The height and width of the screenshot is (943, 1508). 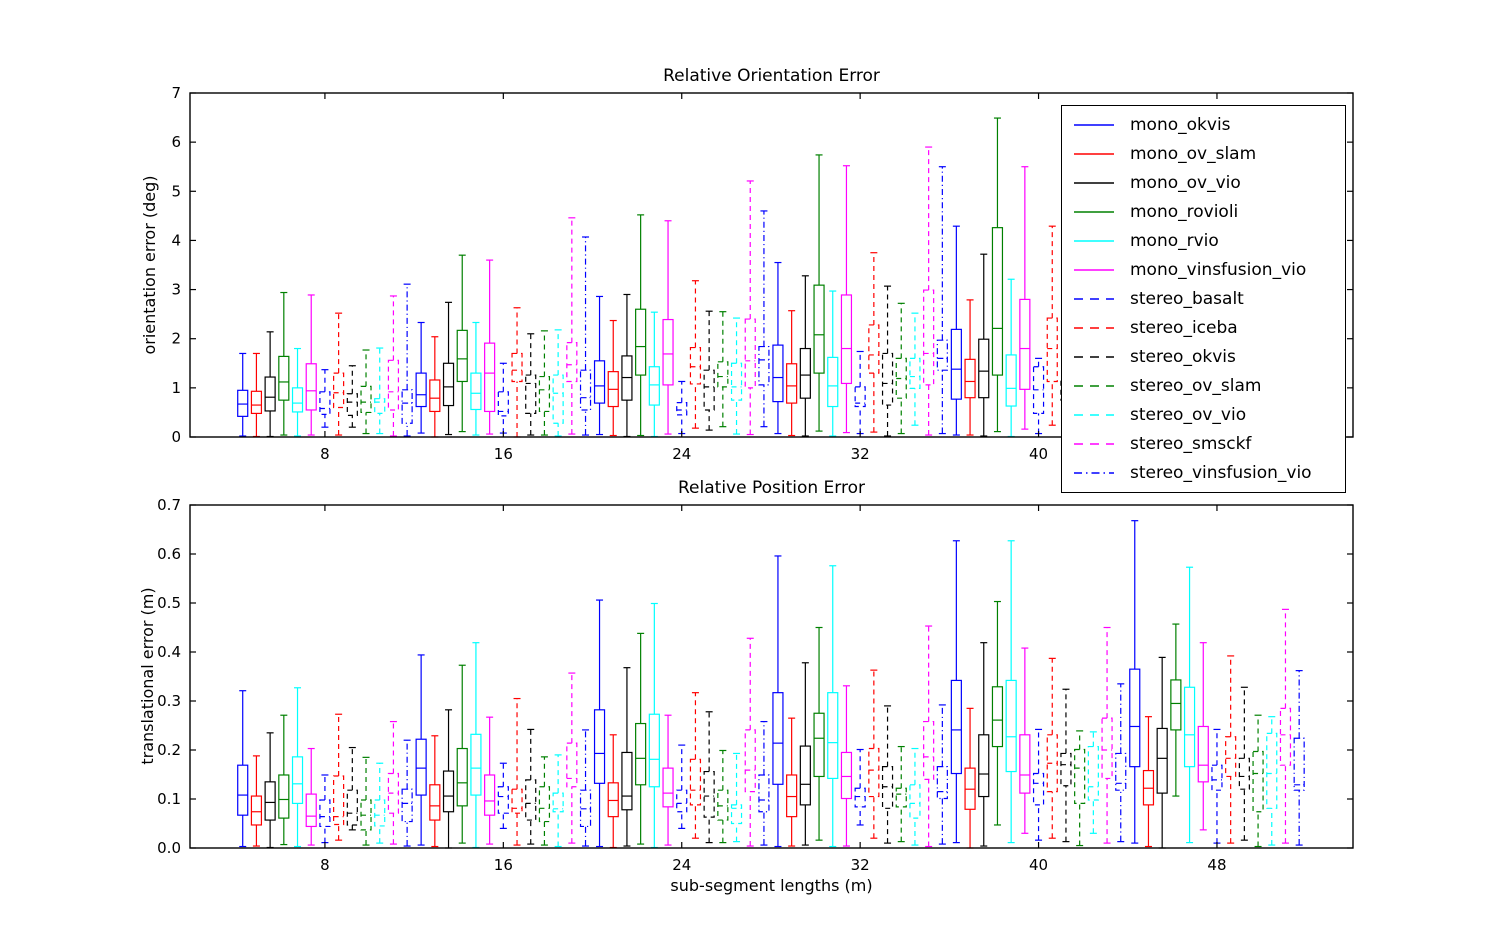 I want to click on legend-item: stereo_okvis, so click(x=1203, y=357).